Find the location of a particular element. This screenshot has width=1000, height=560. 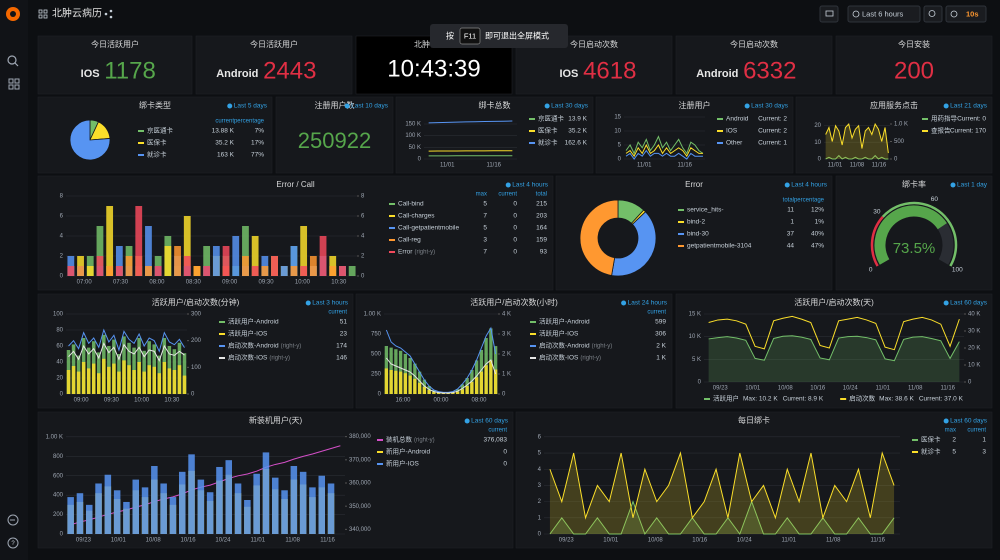

legend-value: 11 is located at coordinates (790, 210).